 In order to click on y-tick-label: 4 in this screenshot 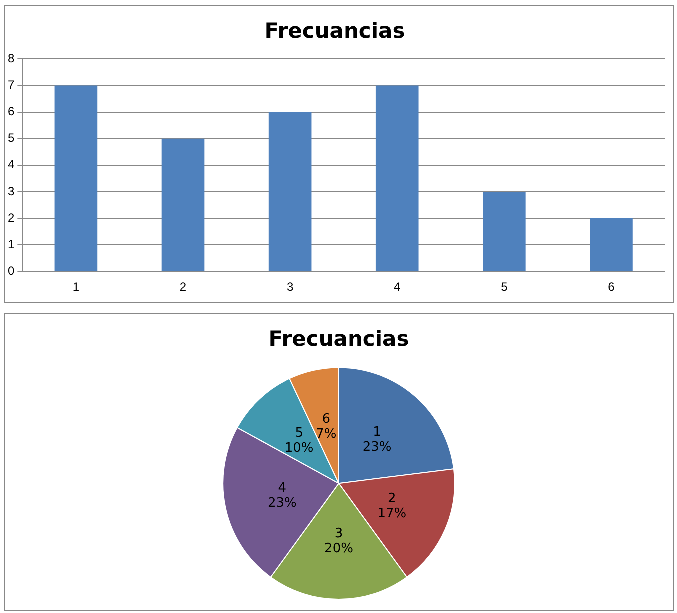, I will do `click(11, 165)`.